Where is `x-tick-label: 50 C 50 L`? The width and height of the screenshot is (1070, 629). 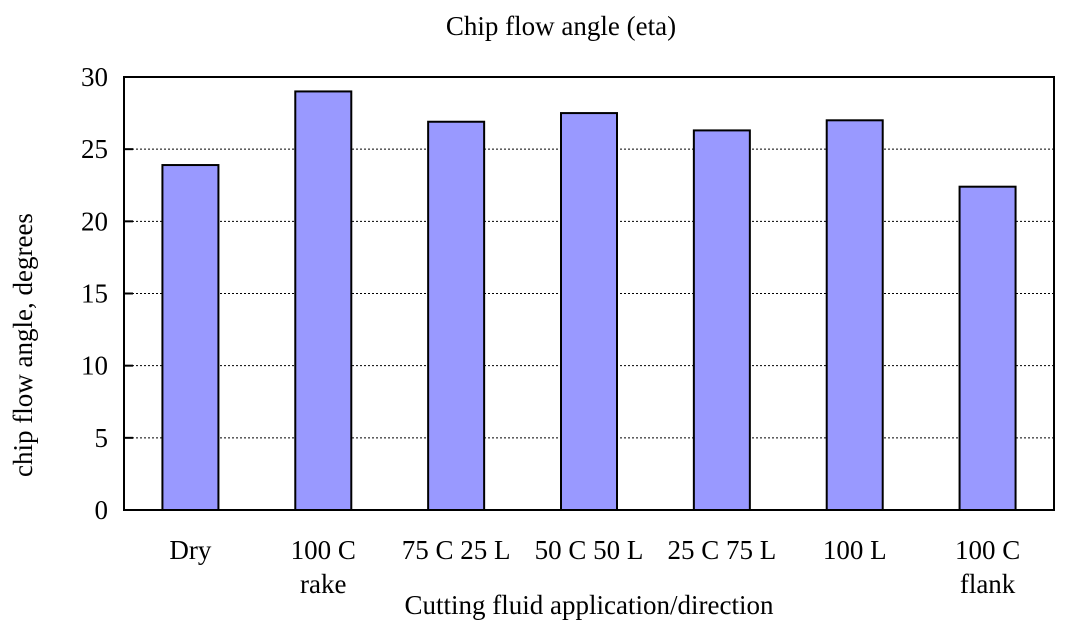
x-tick-label: 50 C 50 L is located at coordinates (589, 550).